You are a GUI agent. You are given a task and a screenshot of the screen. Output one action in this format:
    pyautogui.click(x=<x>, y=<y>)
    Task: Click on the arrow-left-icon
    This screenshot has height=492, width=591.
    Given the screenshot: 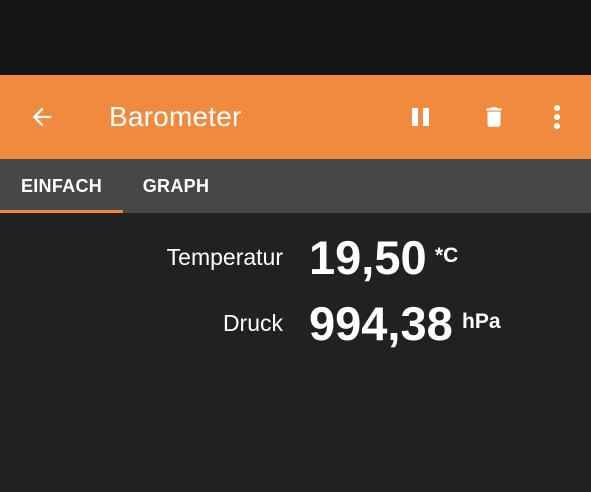 What is the action you would take?
    pyautogui.click(x=42, y=117)
    